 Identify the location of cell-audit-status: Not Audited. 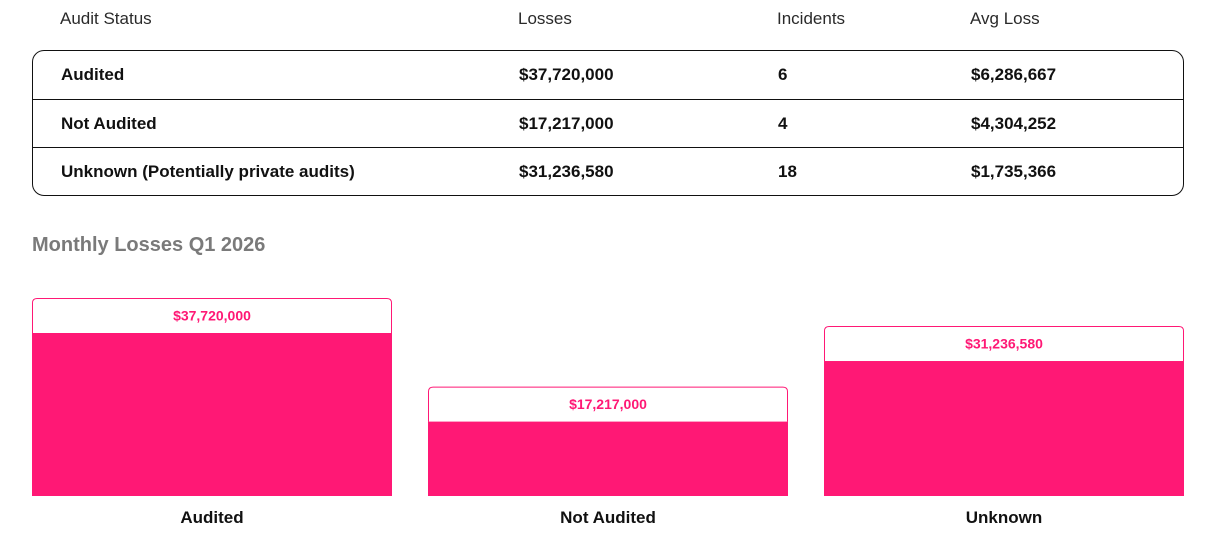
(109, 123).